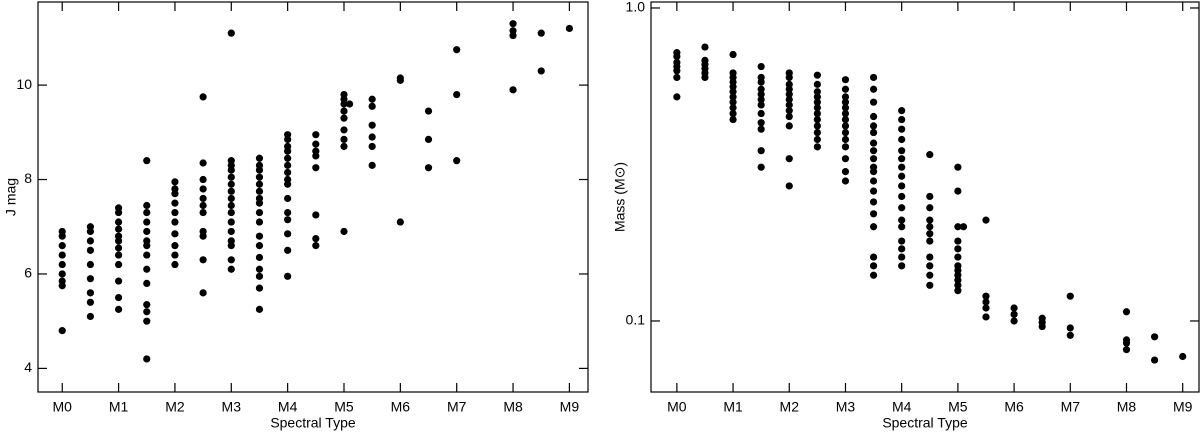 The image size is (1200, 437). I want to click on y-tick-label: 8, so click(28, 178).